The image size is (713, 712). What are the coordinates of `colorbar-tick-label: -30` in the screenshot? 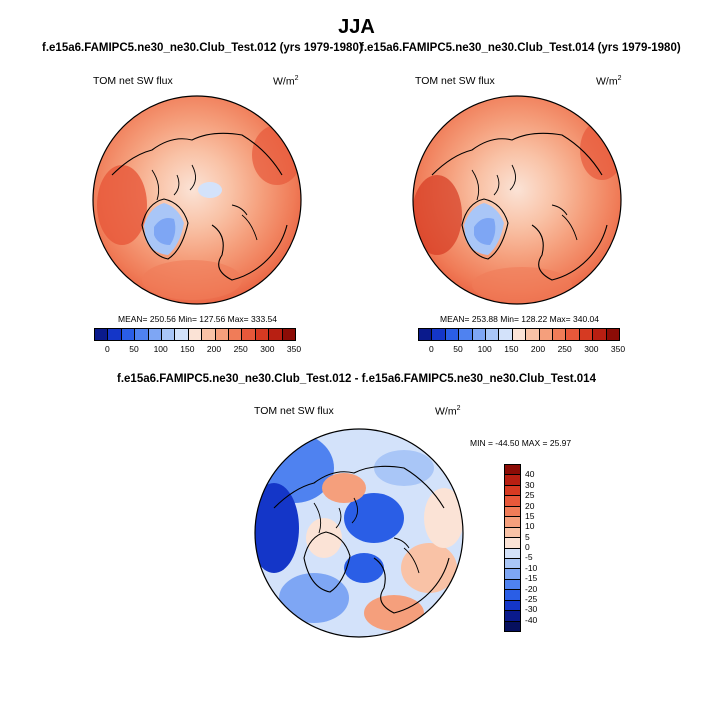 It's located at (531, 609).